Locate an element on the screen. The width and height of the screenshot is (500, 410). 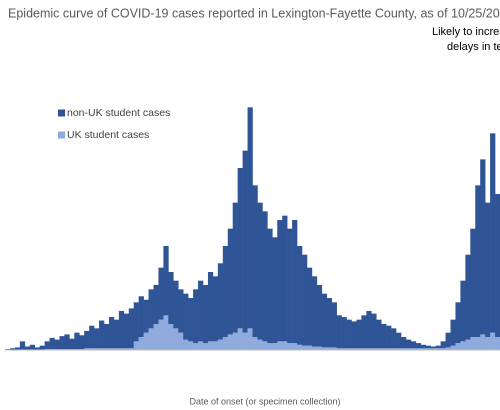
legend-swatch is located at coordinates (61, 135).